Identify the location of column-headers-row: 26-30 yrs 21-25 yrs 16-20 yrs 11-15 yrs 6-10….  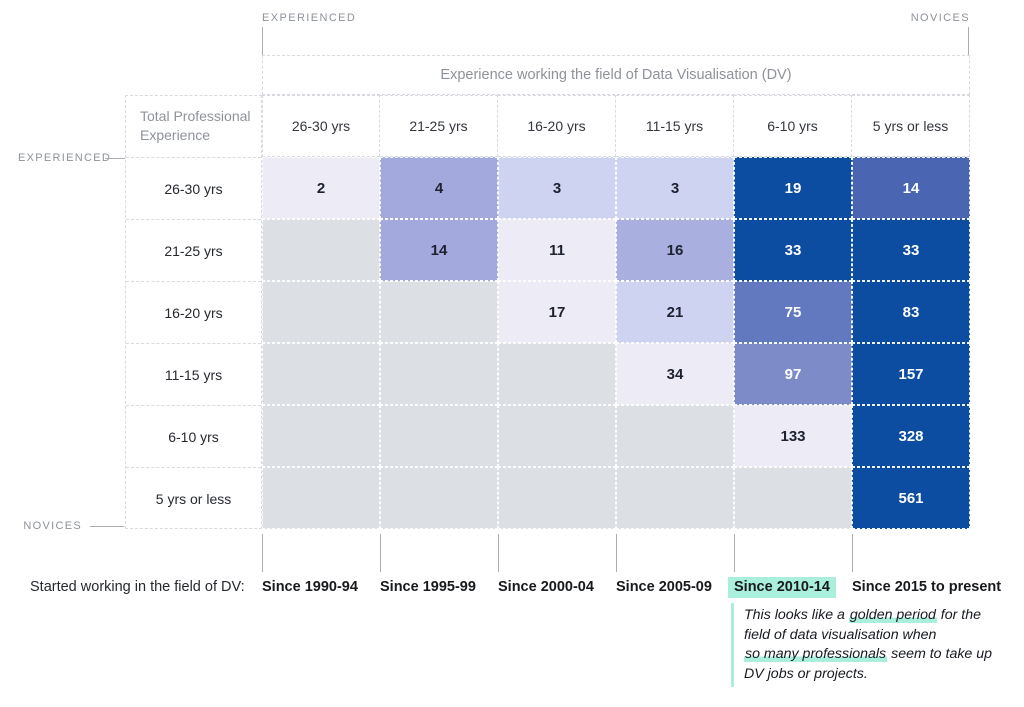
(616, 126).